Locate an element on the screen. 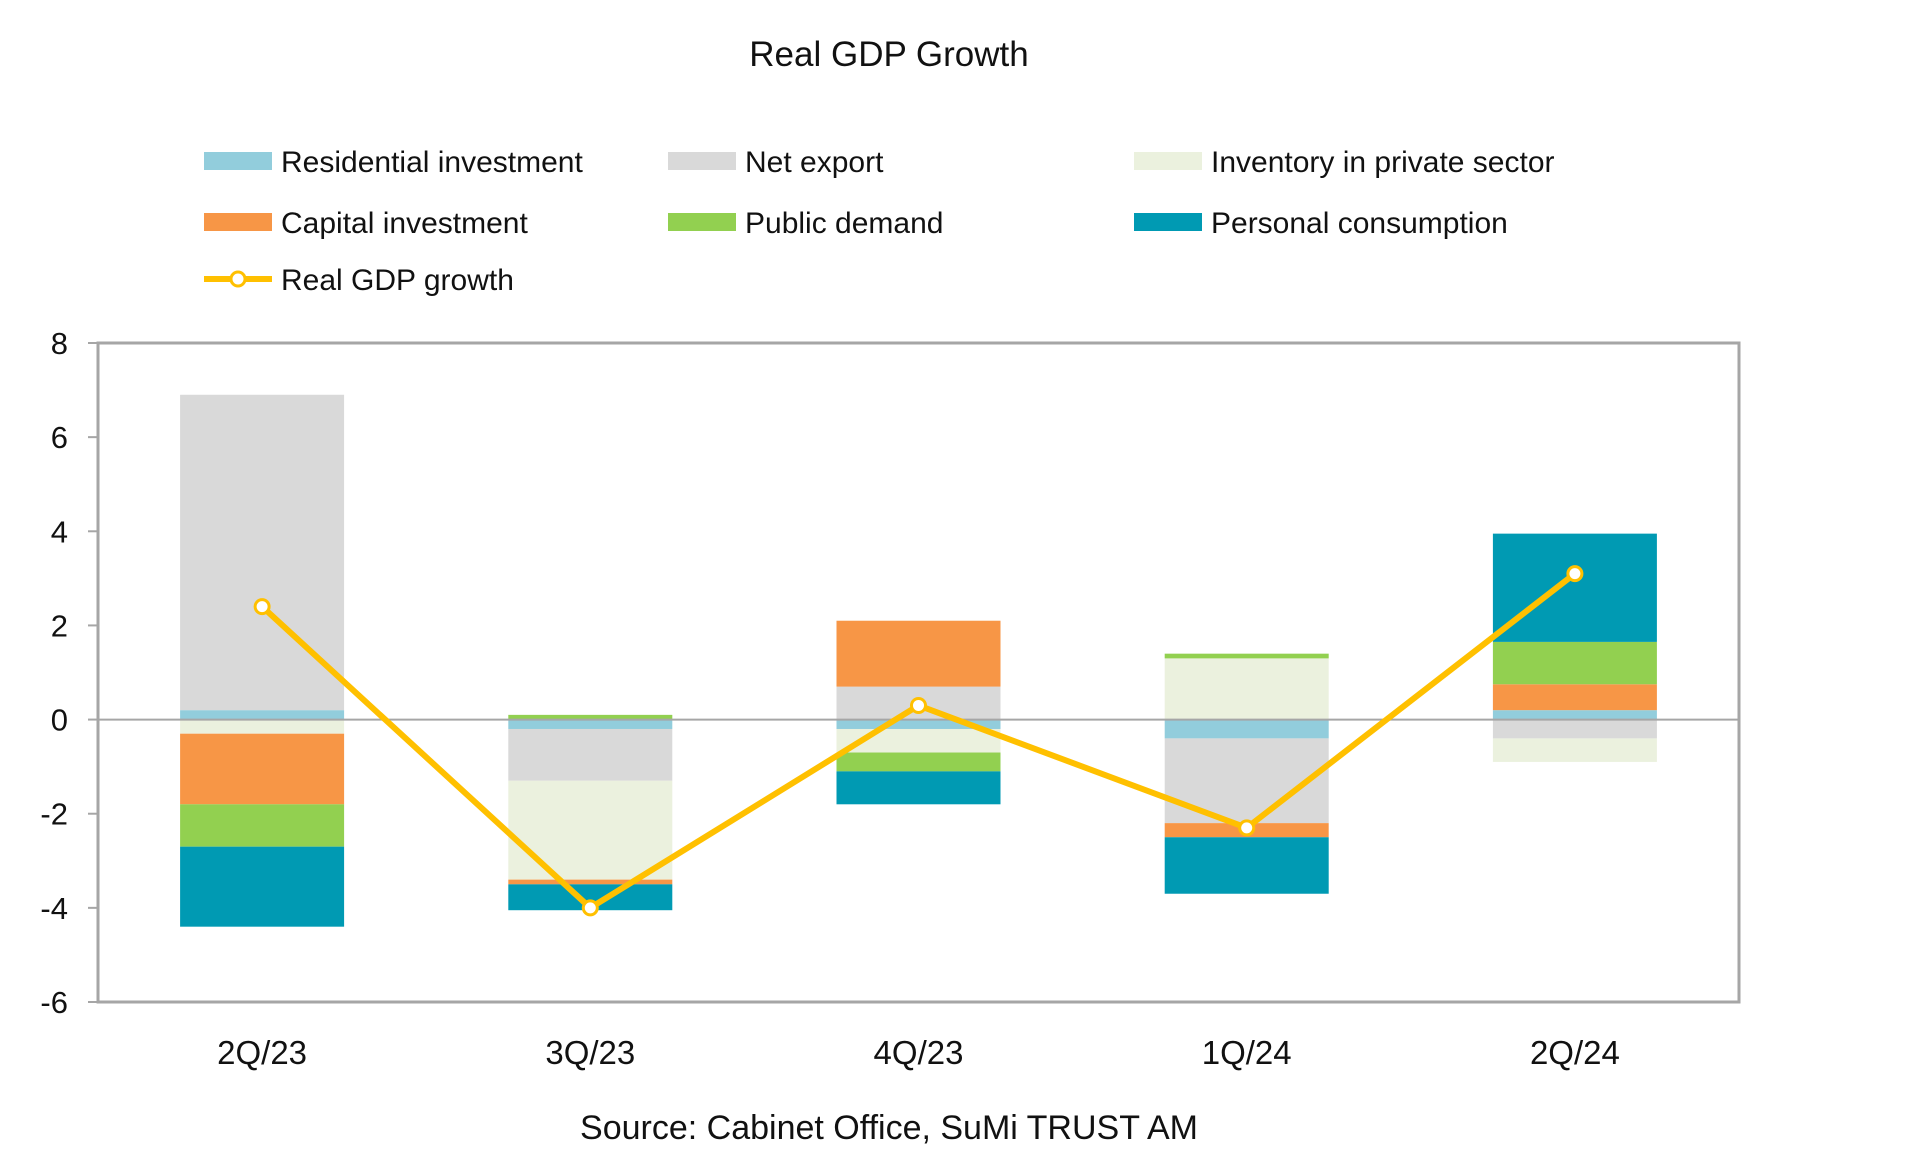  legend-label: Net export is located at coordinates (814, 162).